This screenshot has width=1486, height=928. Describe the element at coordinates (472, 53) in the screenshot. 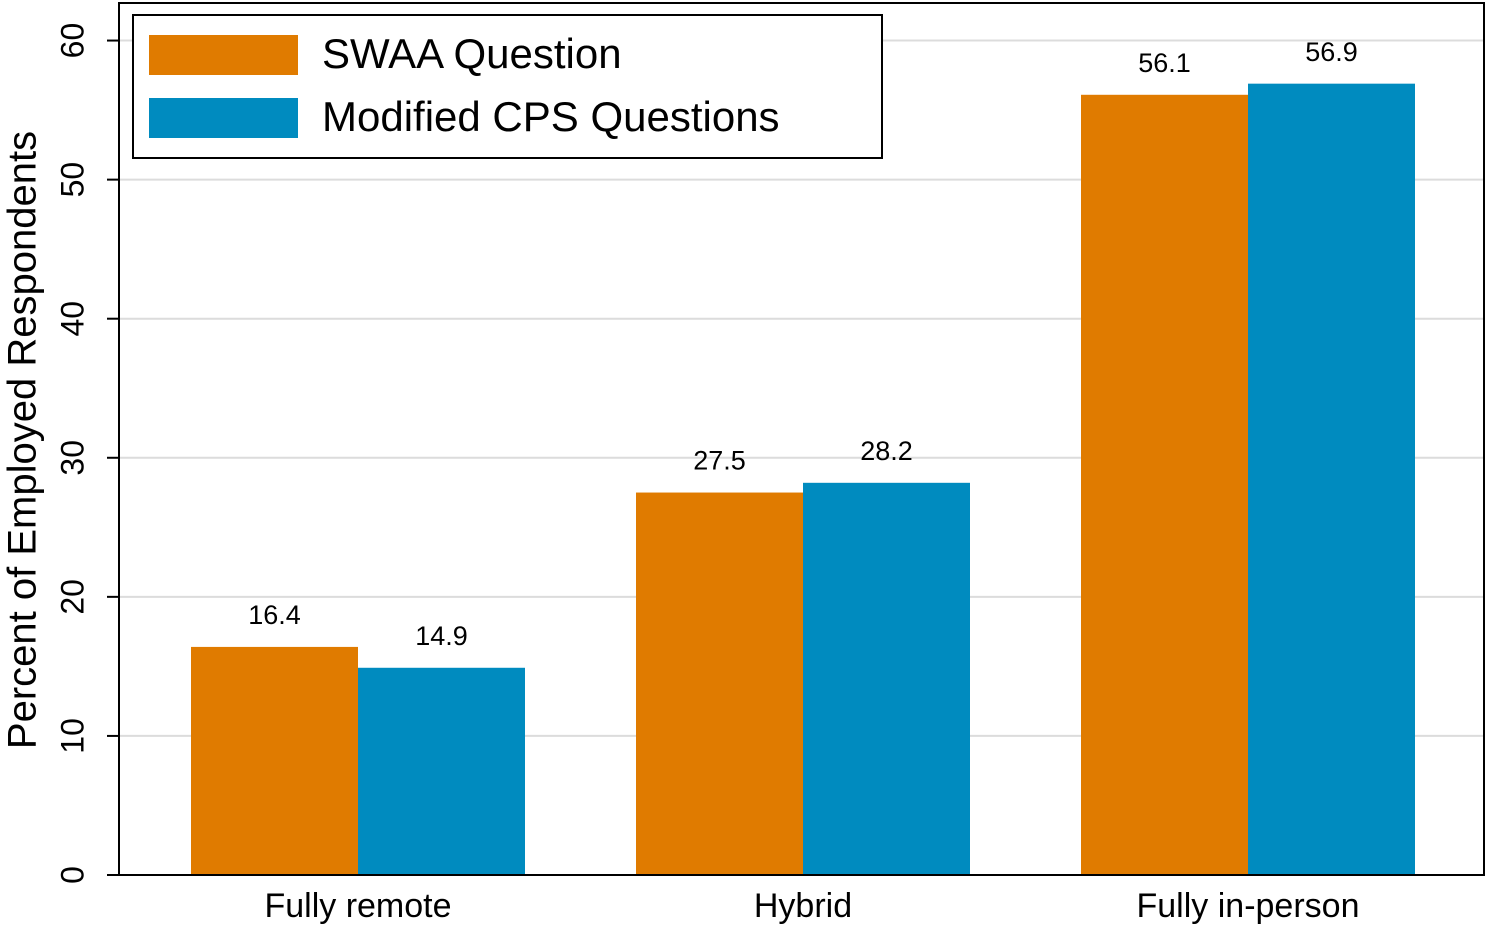

I see `legend-label: SWAA Question` at that location.